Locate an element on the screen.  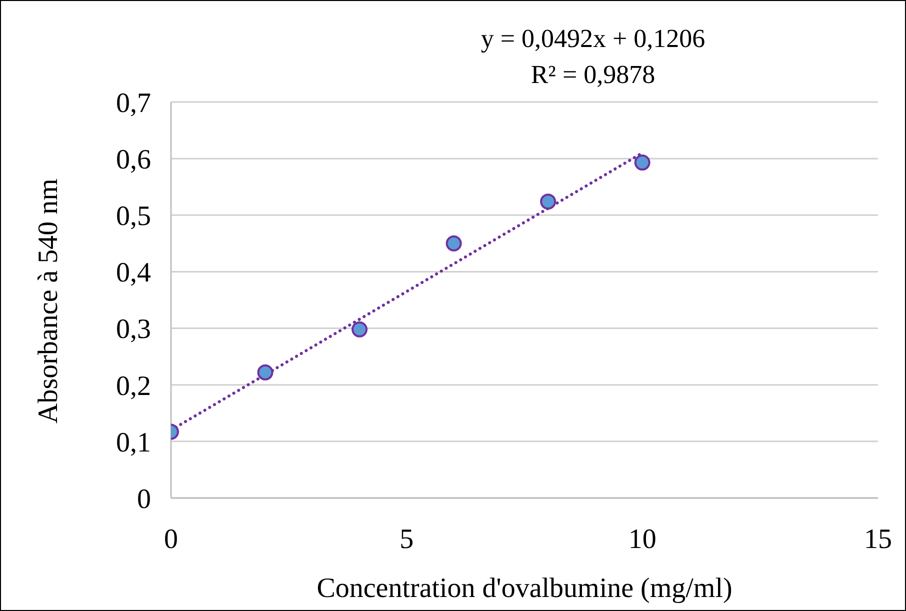
y-tick-label: 0,1 is located at coordinates (133, 442).